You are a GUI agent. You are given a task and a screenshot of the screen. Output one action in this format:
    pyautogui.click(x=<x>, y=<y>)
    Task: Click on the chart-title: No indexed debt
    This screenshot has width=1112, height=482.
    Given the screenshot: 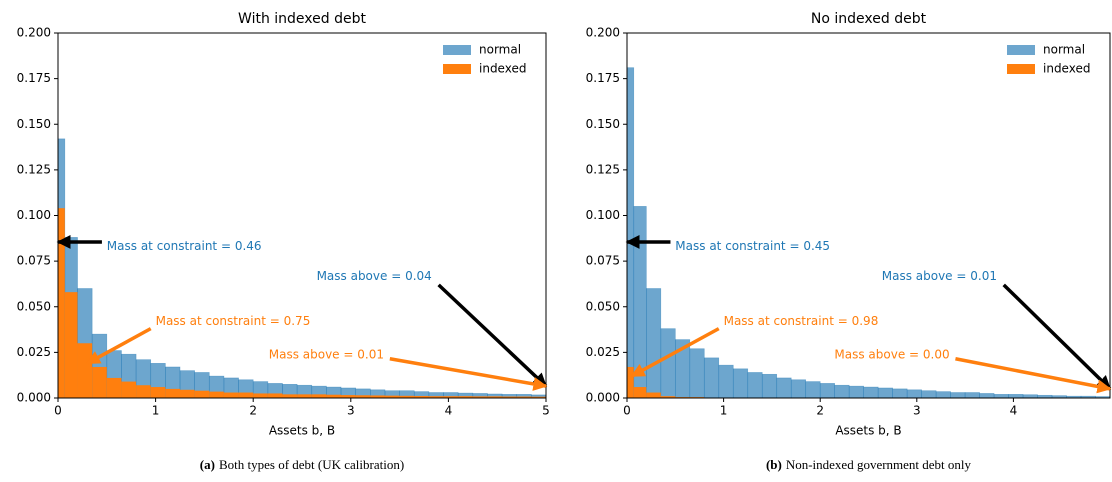 What is the action you would take?
    pyautogui.click(x=869, y=19)
    